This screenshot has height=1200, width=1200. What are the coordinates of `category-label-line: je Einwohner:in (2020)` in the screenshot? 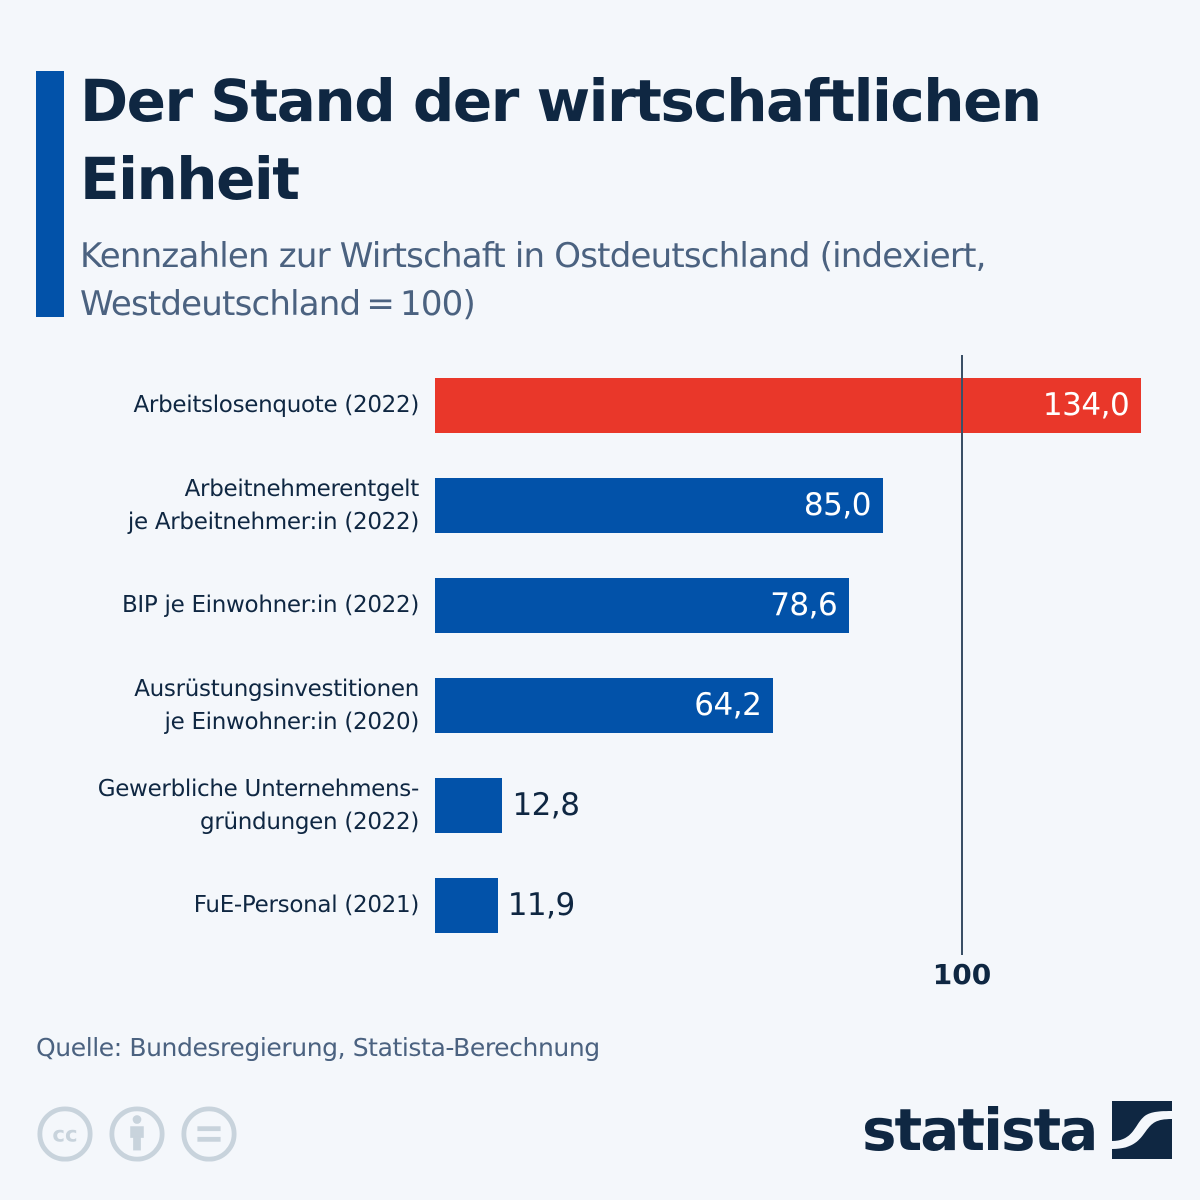 It's located at (292, 721).